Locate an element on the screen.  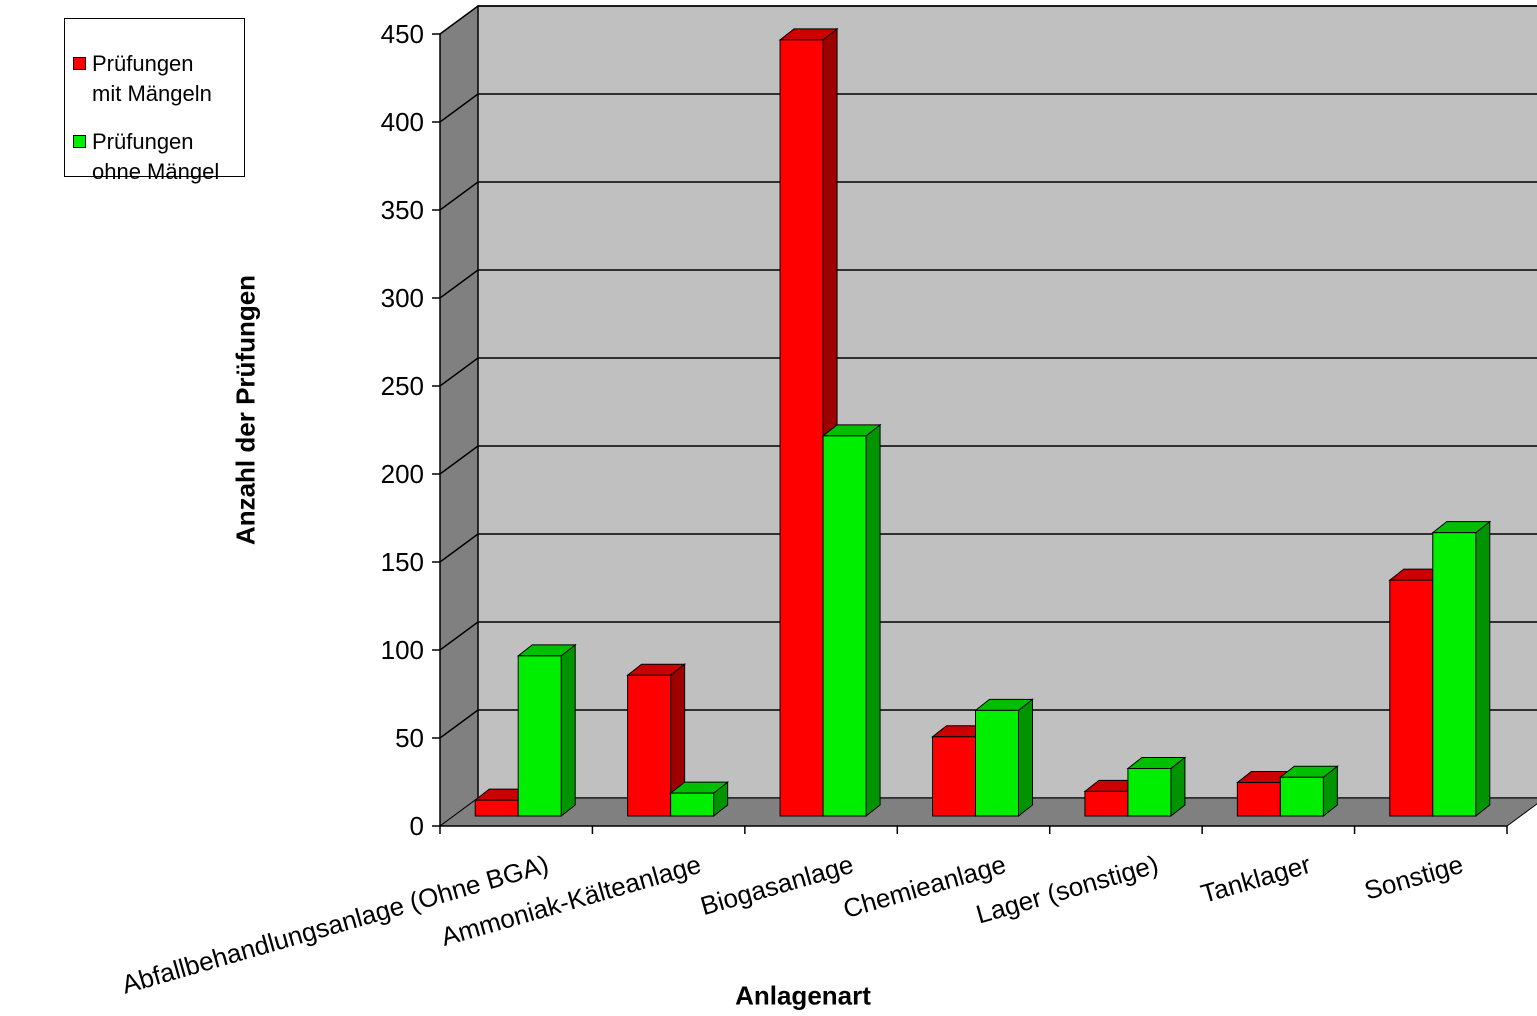
legend-item-mit-maengeln: Prüfungen mit Mängeln is located at coordinates (142, 79).